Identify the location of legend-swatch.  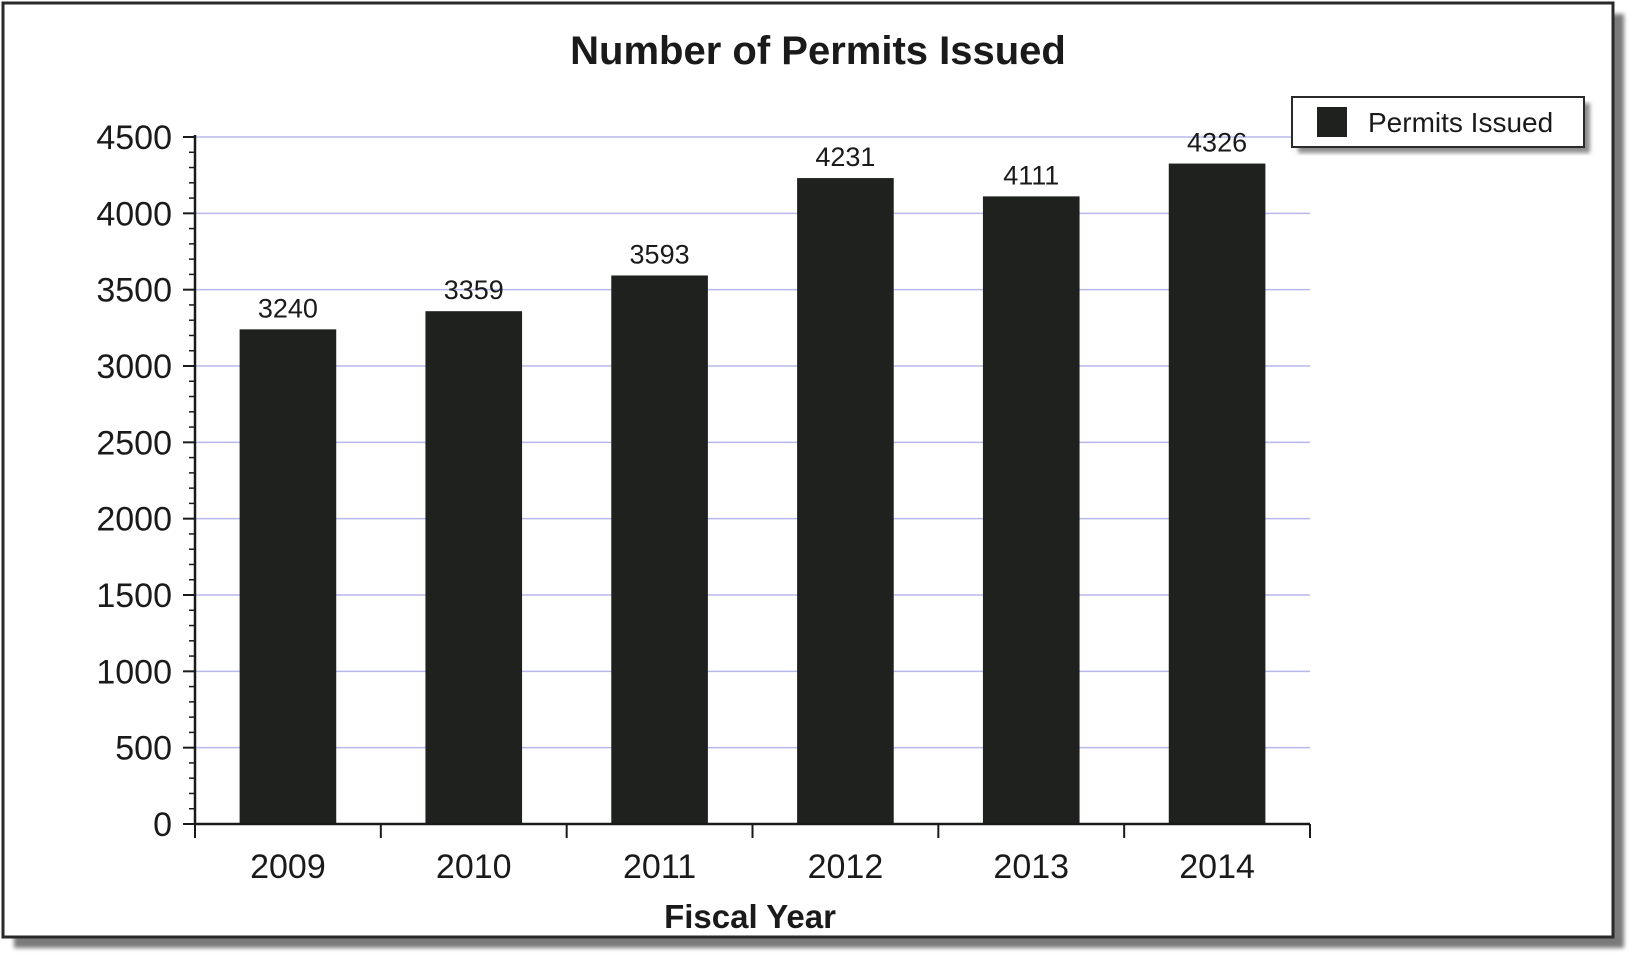
(1332, 122).